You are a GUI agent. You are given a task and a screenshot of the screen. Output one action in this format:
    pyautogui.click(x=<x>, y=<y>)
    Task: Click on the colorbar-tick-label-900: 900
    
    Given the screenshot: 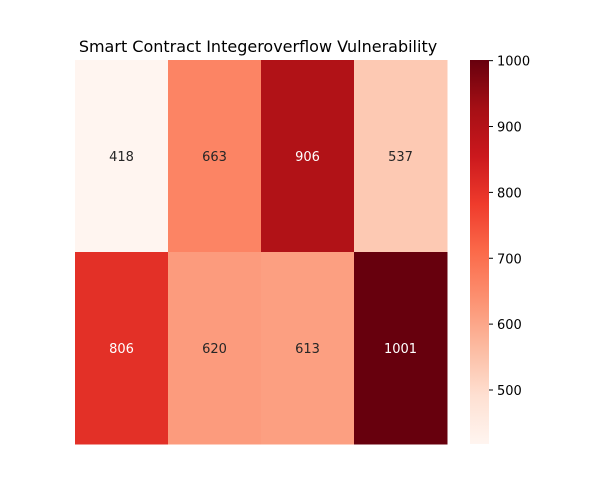 What is the action you would take?
    pyautogui.click(x=509, y=128)
    